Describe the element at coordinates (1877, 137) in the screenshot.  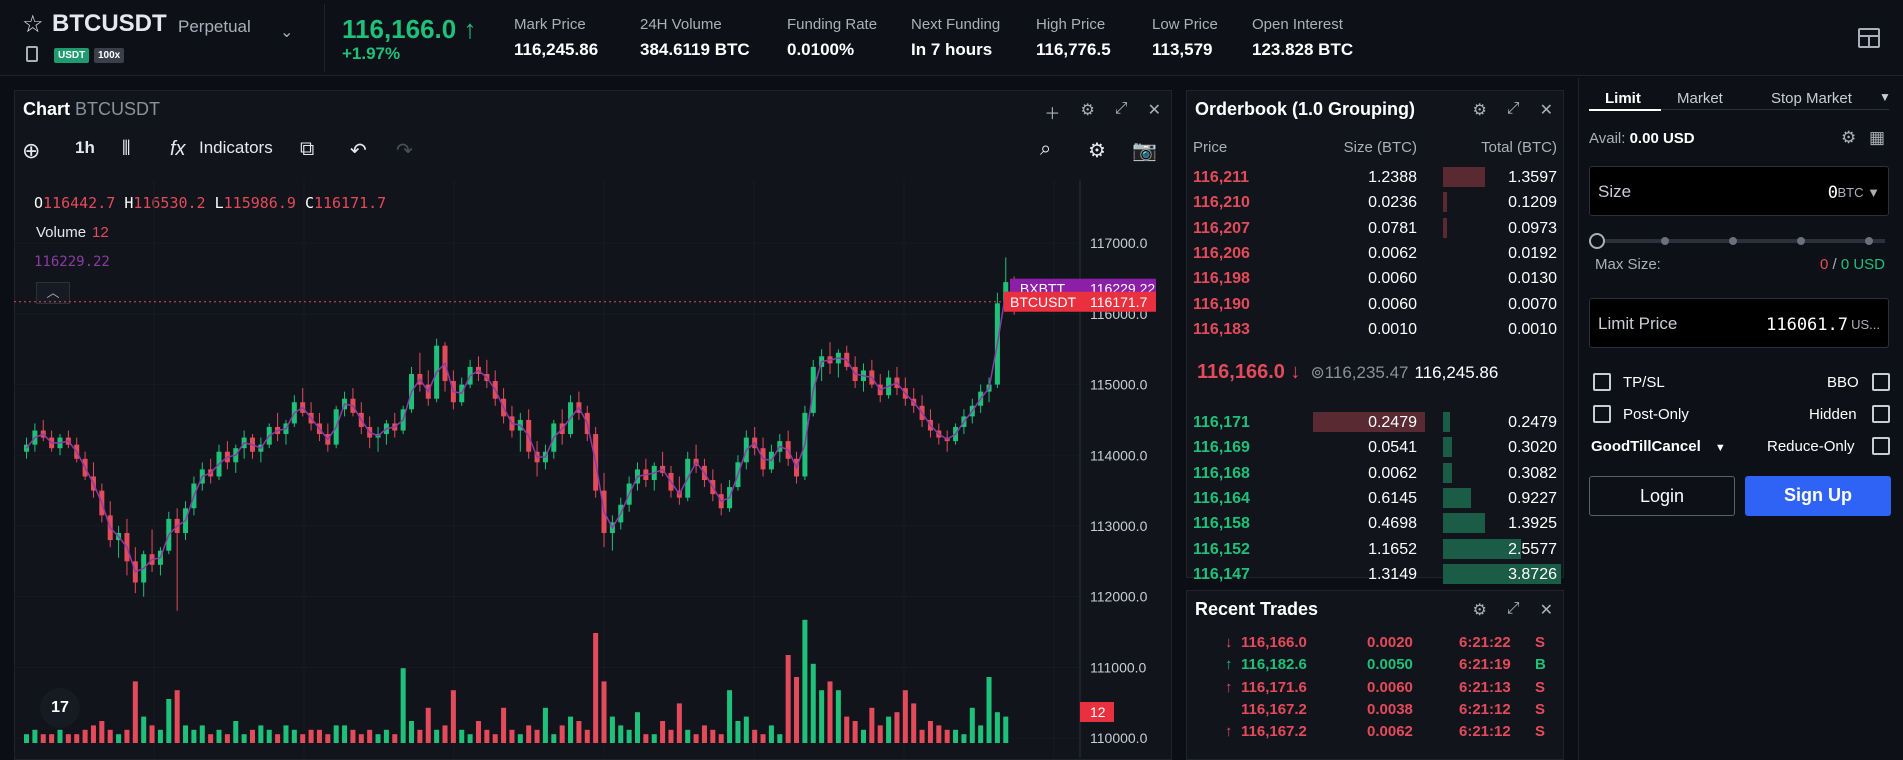
I see `calculator-icon: ▦` at that location.